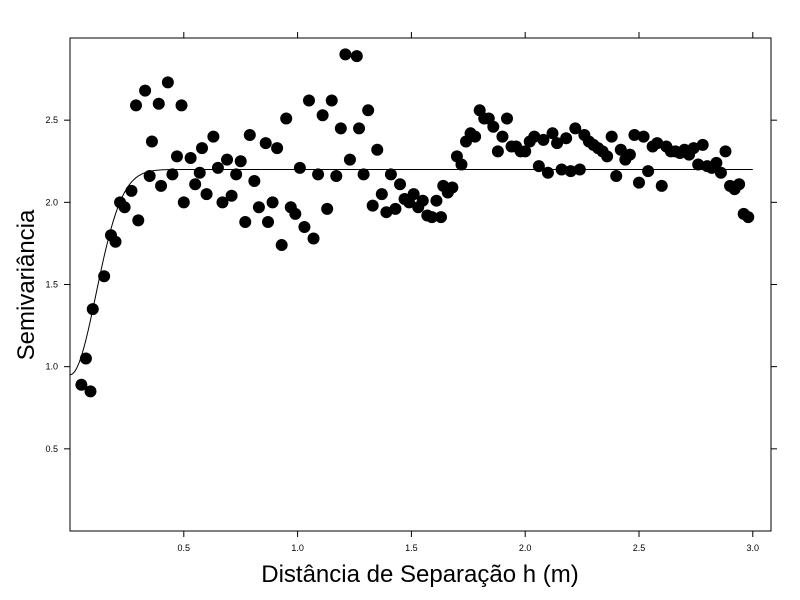  I want to click on y-tick-label: 2.0, so click(51, 202).